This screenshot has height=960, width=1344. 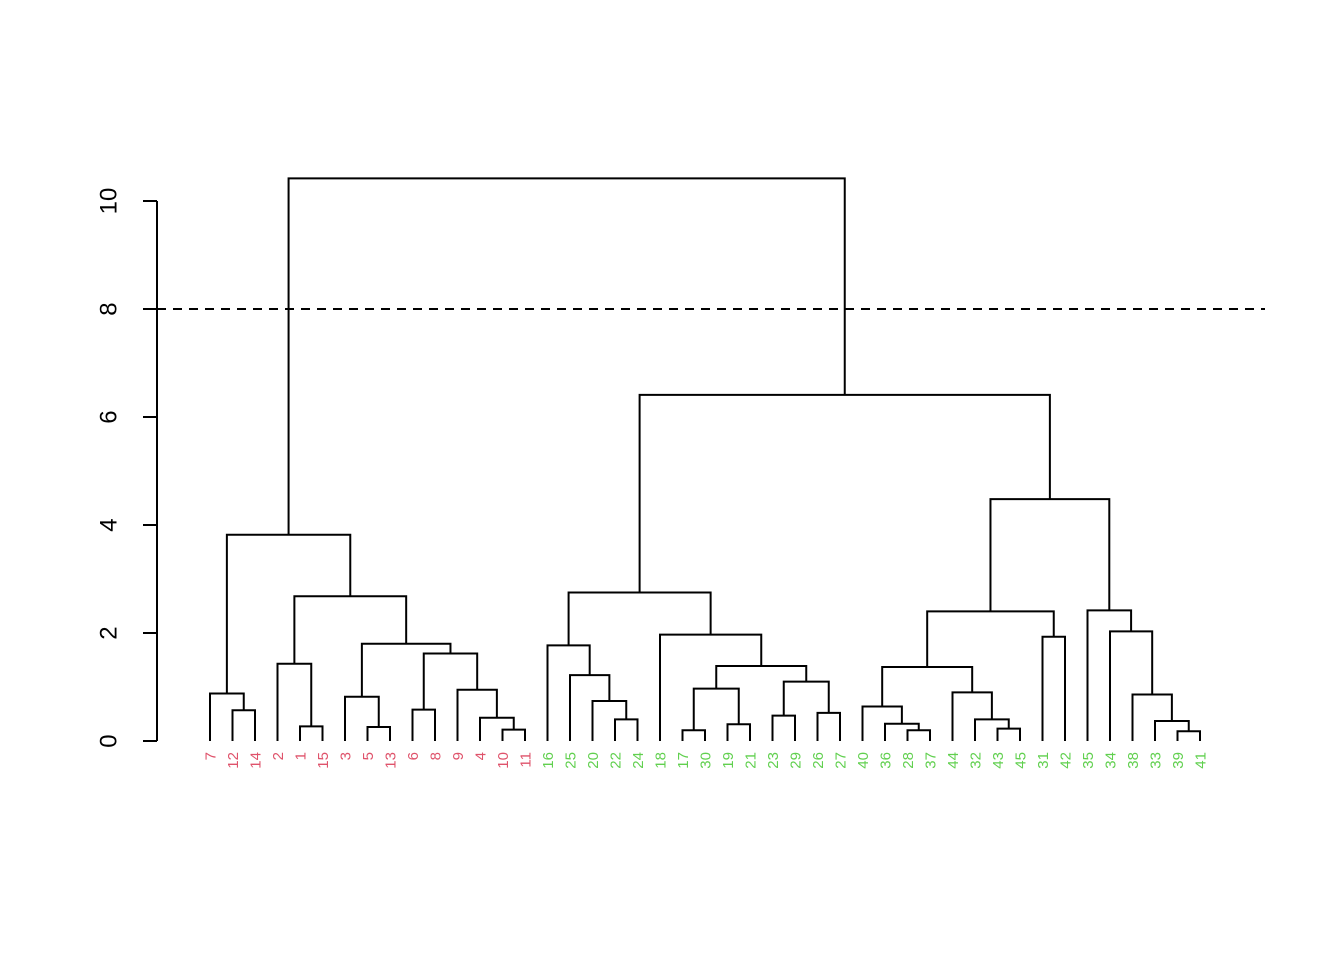 What do you see at coordinates (1133, 760) in the screenshot?
I see `leaf-label: 38` at bounding box center [1133, 760].